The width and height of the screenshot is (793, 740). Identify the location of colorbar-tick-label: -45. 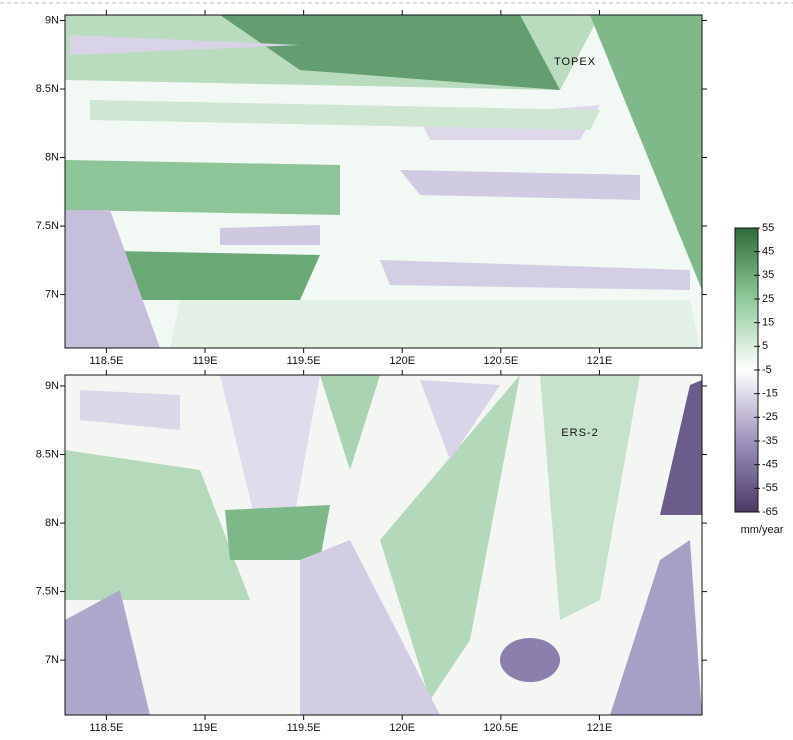
(770, 465).